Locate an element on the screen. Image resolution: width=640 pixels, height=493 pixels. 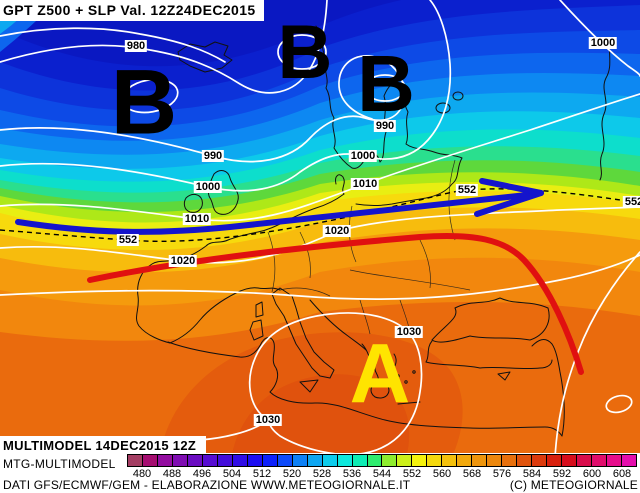
color-scale-tick: 568 is located at coordinates (472, 474).